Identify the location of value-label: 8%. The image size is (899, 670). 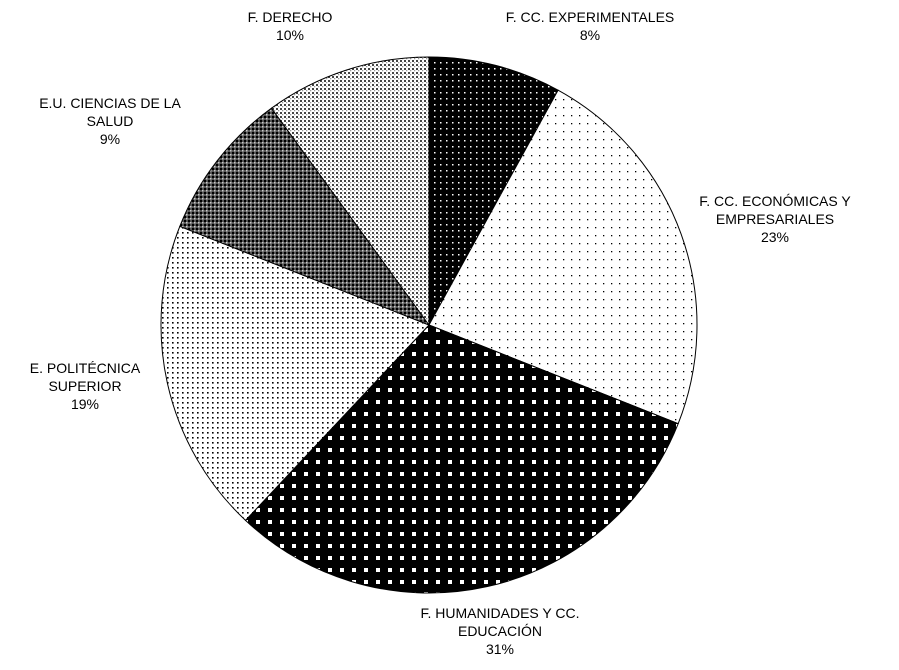
(590, 35).